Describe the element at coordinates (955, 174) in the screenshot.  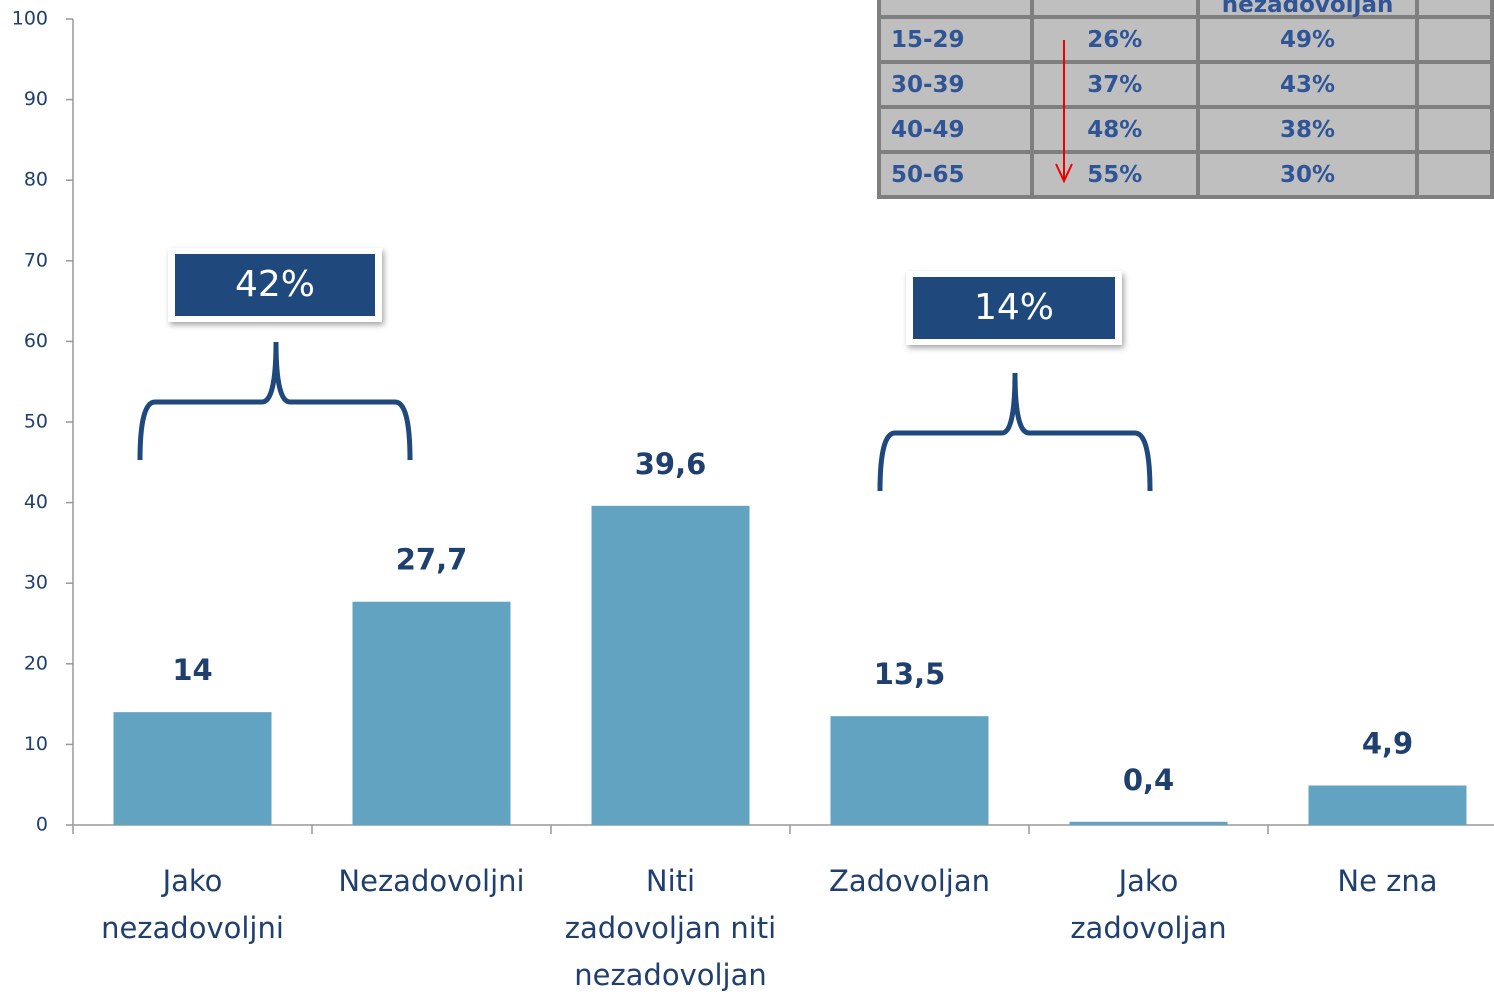
I see `cell: 50-65` at that location.